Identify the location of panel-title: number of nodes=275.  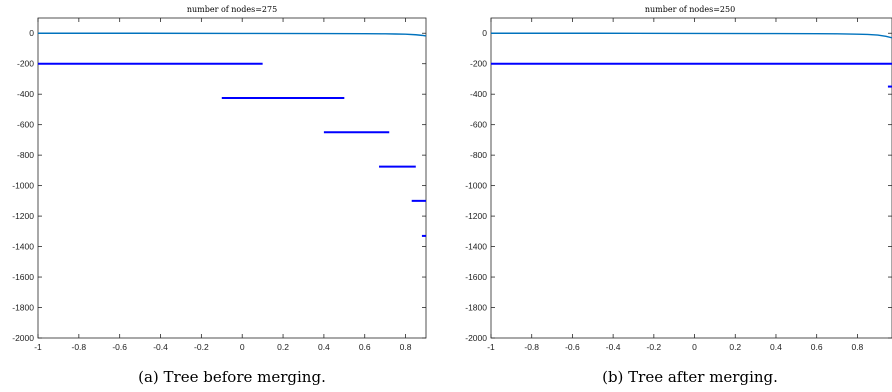
(232, 9).